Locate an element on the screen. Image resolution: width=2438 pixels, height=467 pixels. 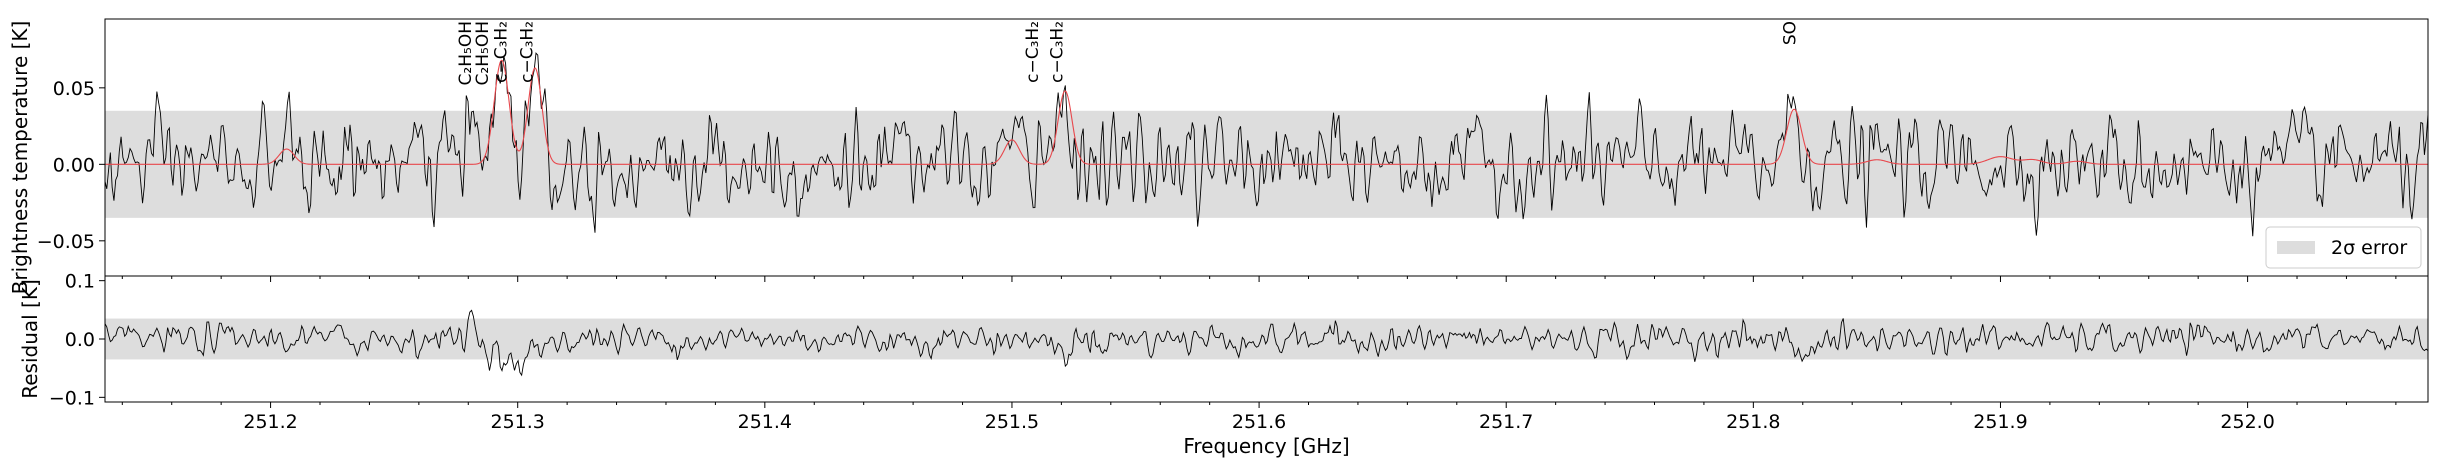
x-tick-label: 251.8 is located at coordinates (1753, 422).